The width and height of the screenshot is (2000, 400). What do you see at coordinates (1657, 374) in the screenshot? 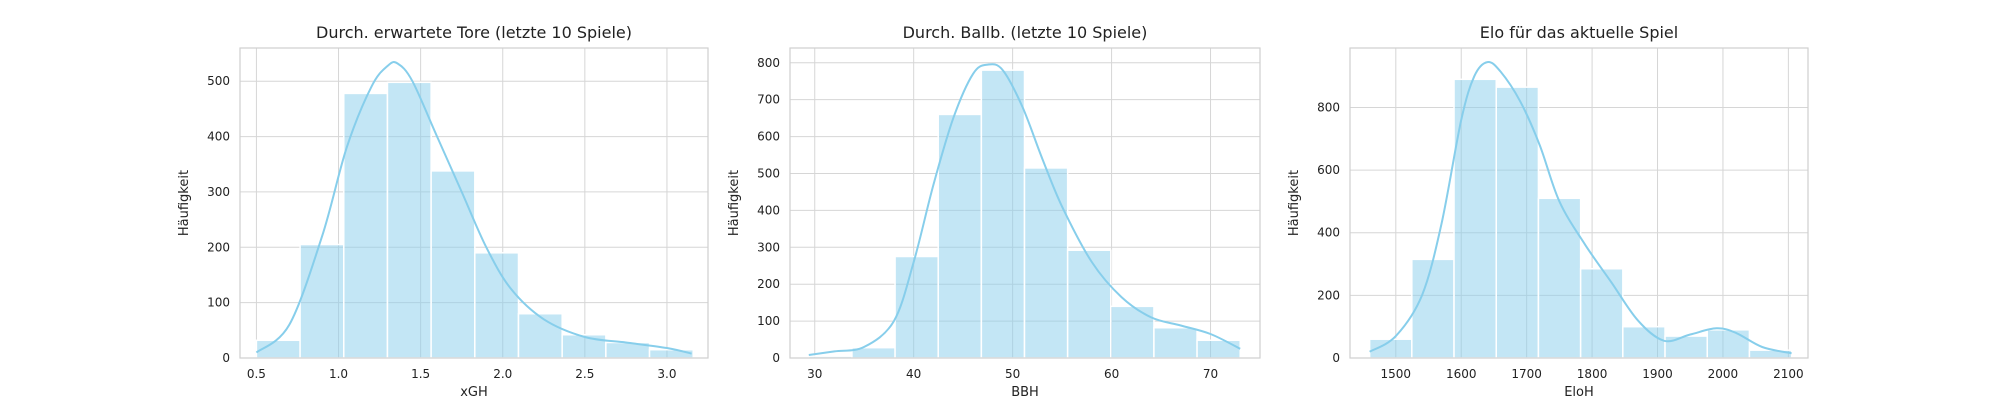
I see `x-tick-label: 1900` at bounding box center [1657, 374].